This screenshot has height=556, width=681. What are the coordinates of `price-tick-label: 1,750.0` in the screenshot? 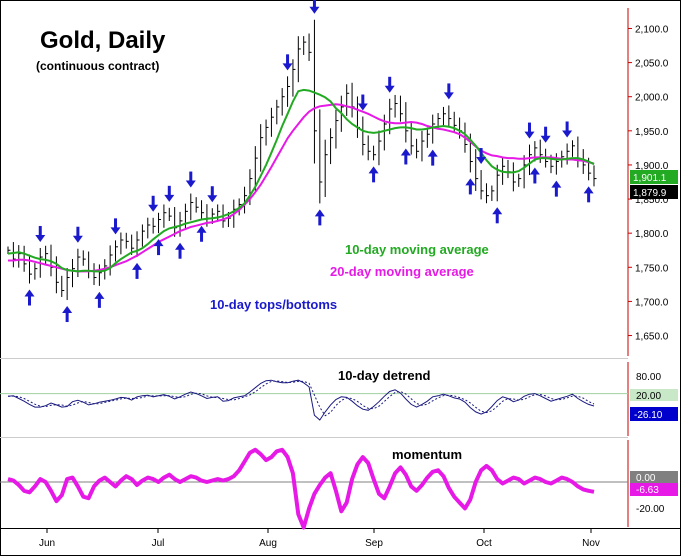 It's located at (652, 268).